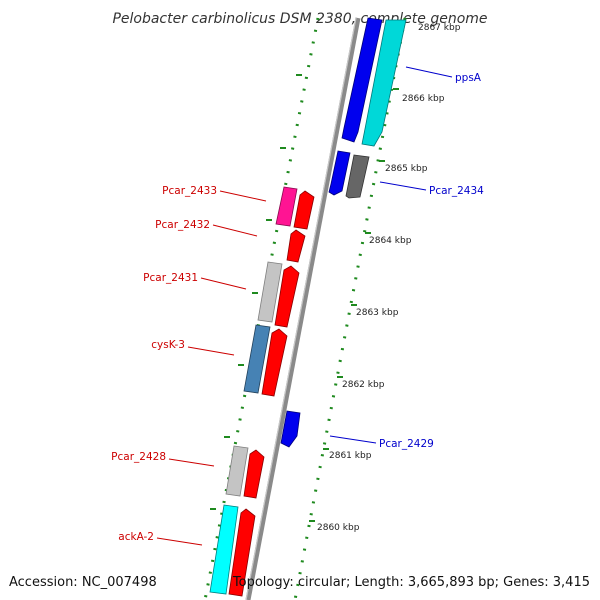 This screenshot has width=600, height=600. I want to click on gene-label-pcar-2431: Pcar_2431, so click(170, 278).